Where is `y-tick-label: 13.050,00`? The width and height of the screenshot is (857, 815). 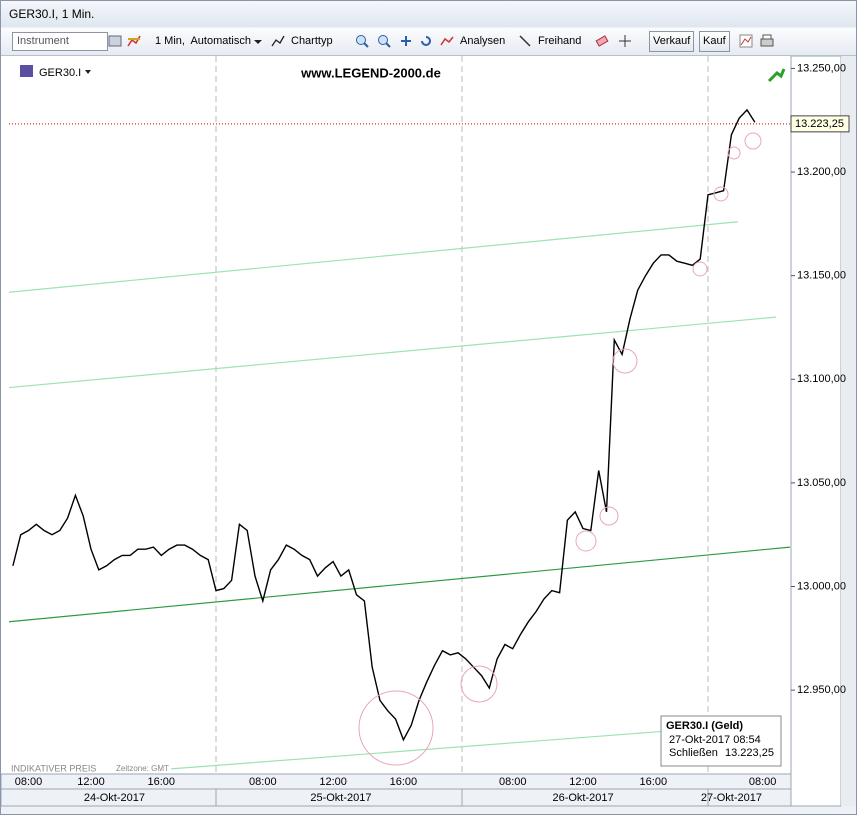
y-tick-label: 13.050,00 is located at coordinates (821, 483).